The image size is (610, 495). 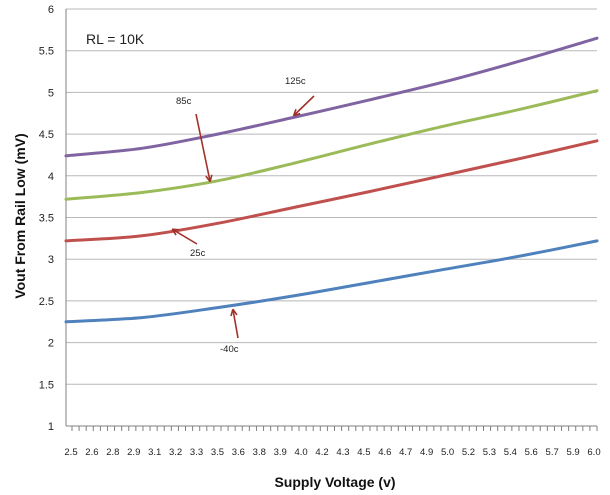 I want to click on x-tick-label: 4.7, so click(x=405, y=452).